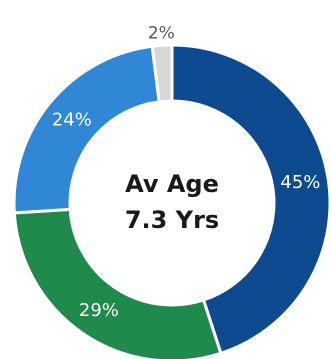  I want to click on center-label-line1: Av Age, so click(172, 184).